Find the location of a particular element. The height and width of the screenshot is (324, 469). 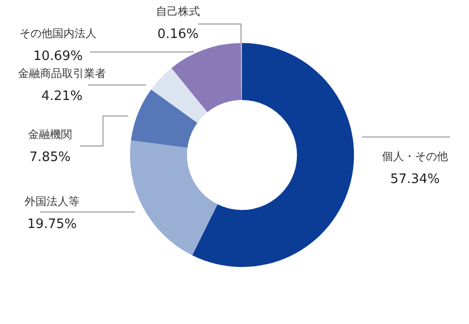

data-label: 0.16% is located at coordinates (178, 34).